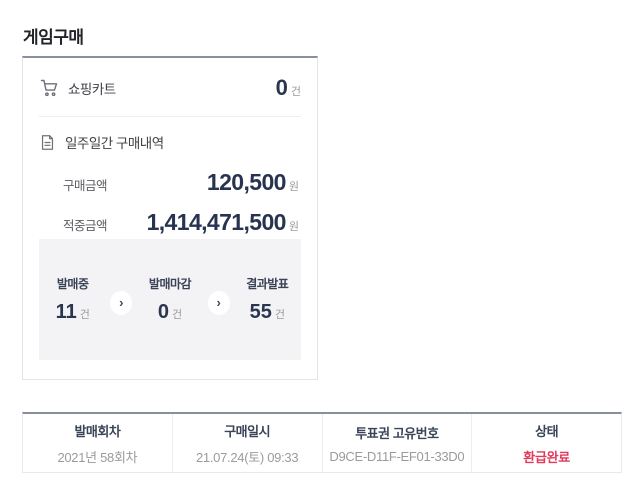 This screenshot has width=640, height=502. What do you see at coordinates (72, 300) in the screenshot?
I see `stat-on-sale: 발매중 11 건` at bounding box center [72, 300].